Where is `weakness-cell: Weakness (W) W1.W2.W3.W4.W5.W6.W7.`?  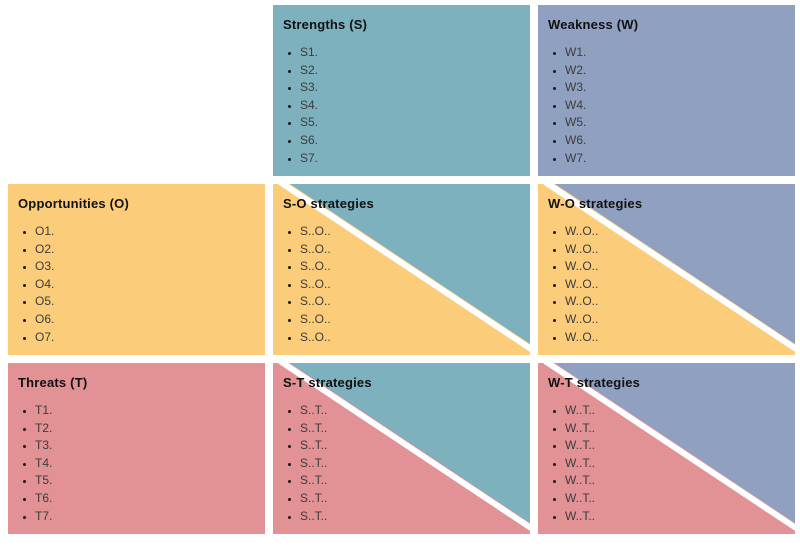 weakness-cell: Weakness (W) W1.W2.W3.W4.W5.W6.W7. is located at coordinates (666, 90).